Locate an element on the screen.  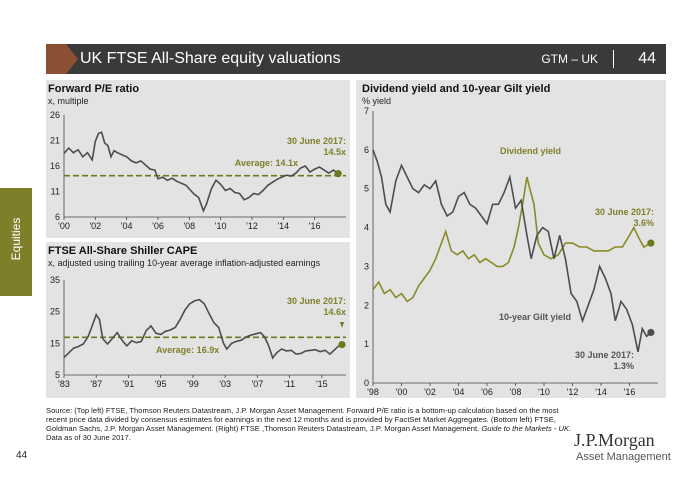
x-tick-label-1: '87 is located at coordinates (96, 384).